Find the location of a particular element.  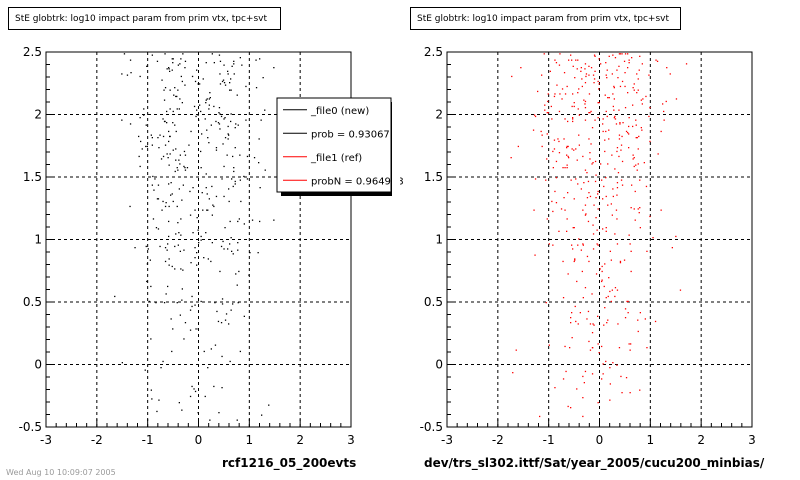

legend-label: prob = 0.930677 is located at coordinates (353, 134).